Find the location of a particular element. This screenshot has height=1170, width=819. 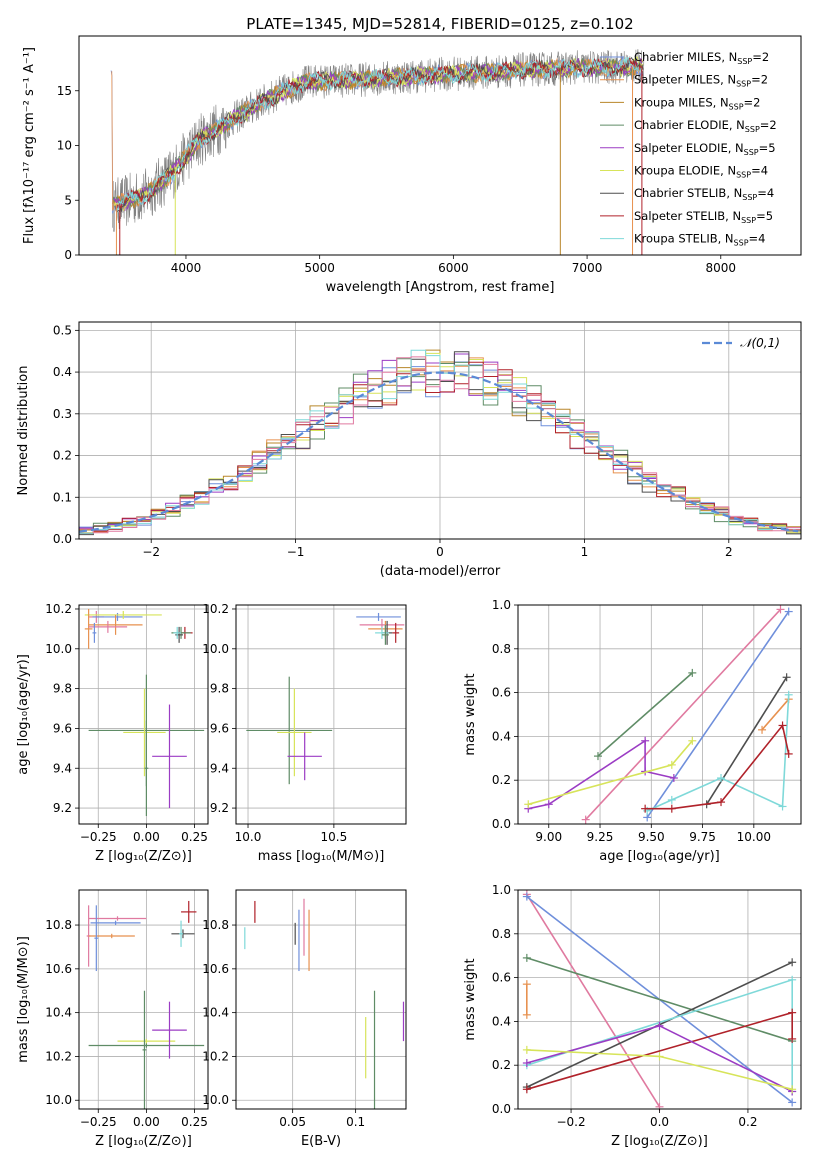

x-tick-label: 0.25 is located at coordinates (194, 837).